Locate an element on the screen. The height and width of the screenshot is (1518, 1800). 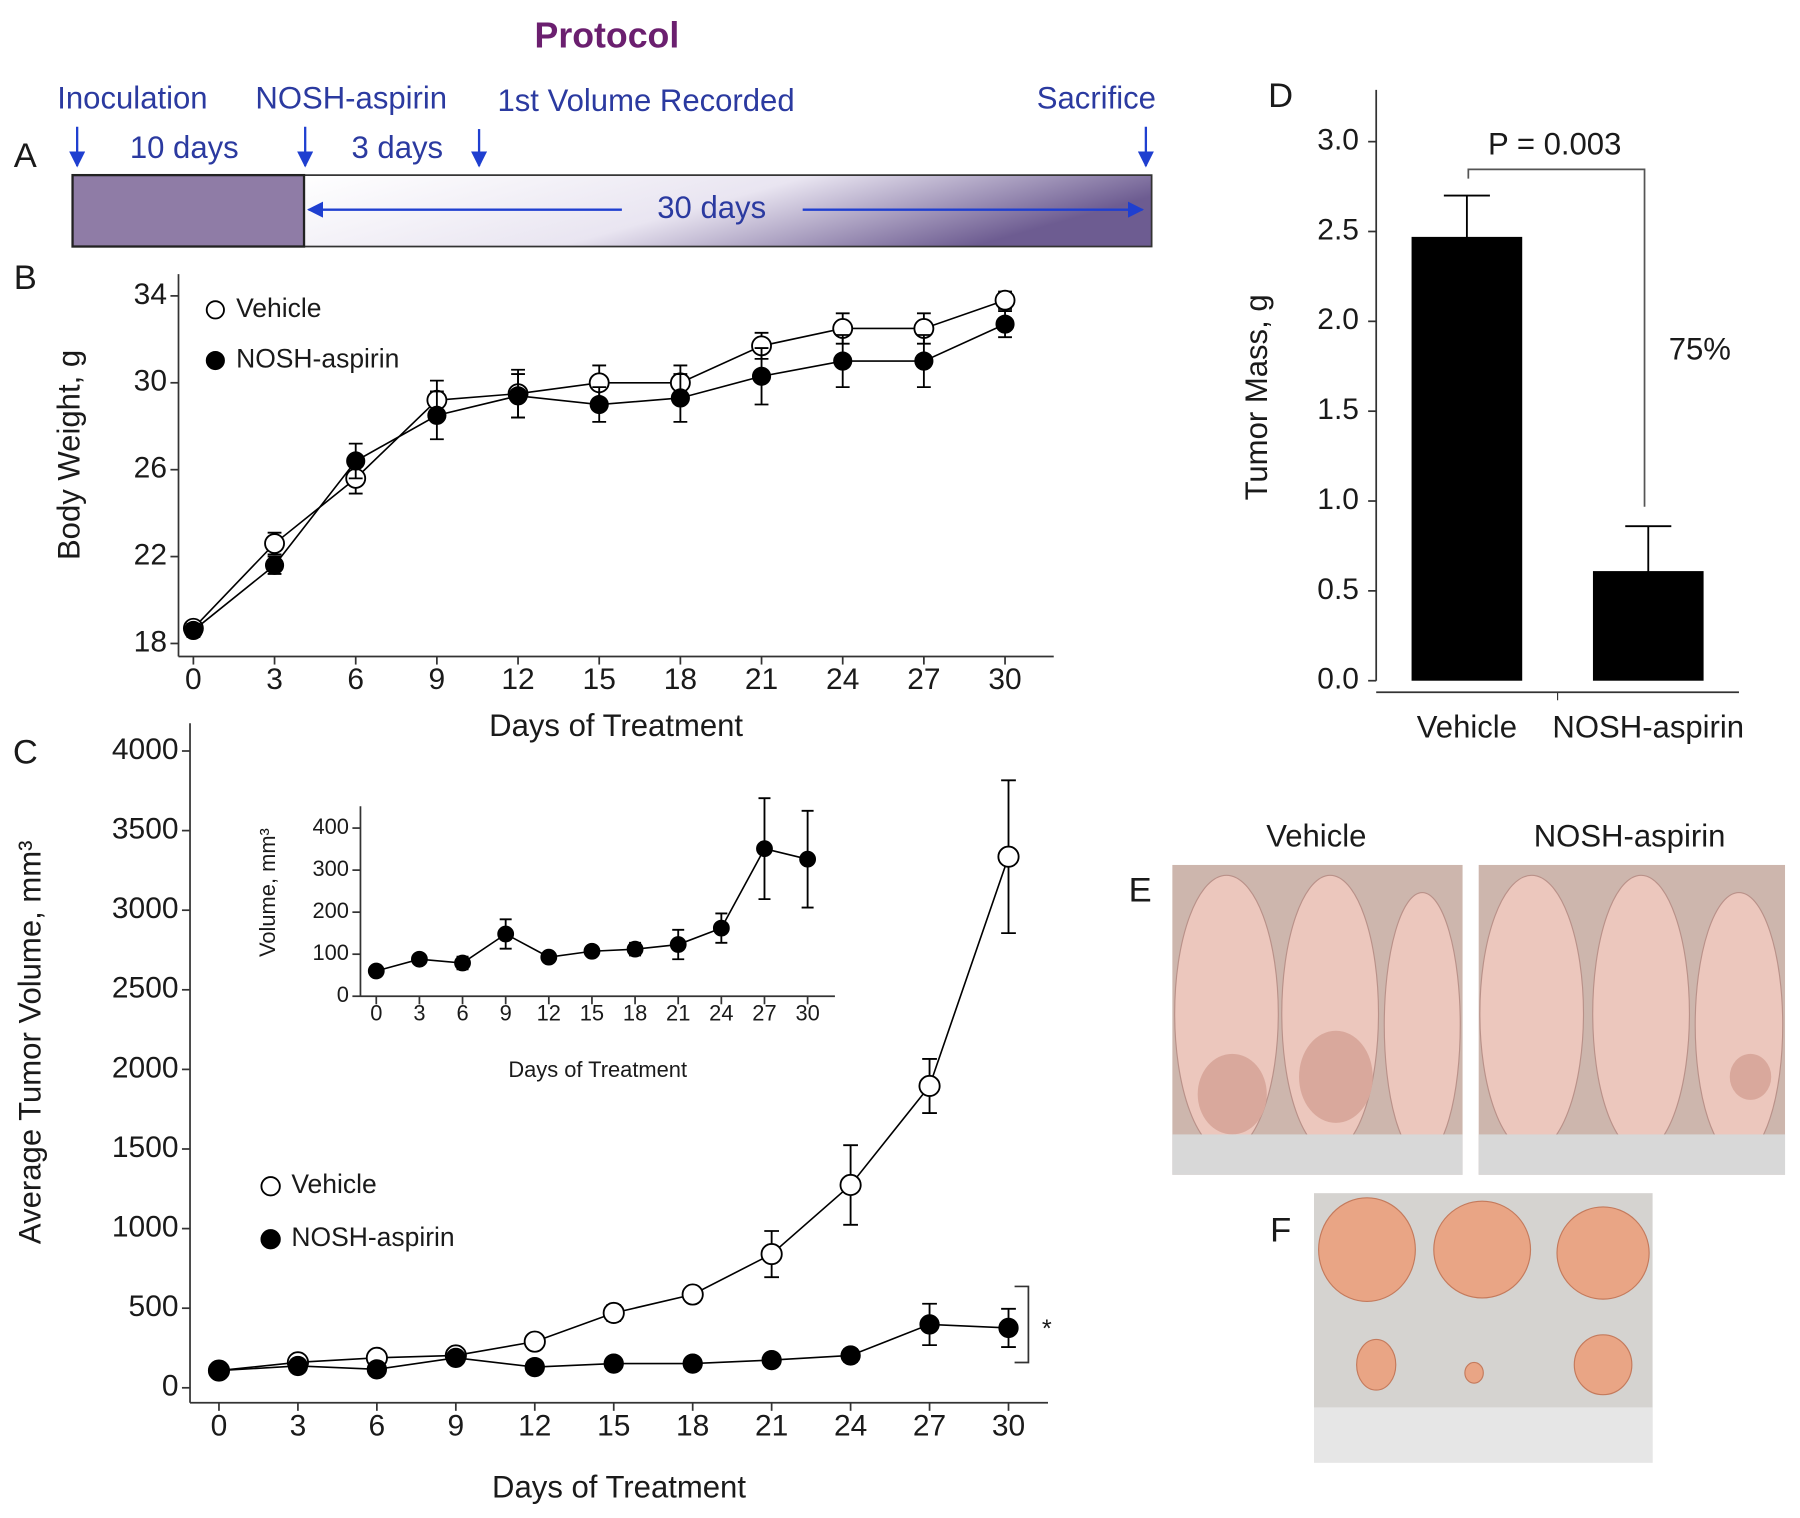
interval-label: 30 days is located at coordinates (711, 207).